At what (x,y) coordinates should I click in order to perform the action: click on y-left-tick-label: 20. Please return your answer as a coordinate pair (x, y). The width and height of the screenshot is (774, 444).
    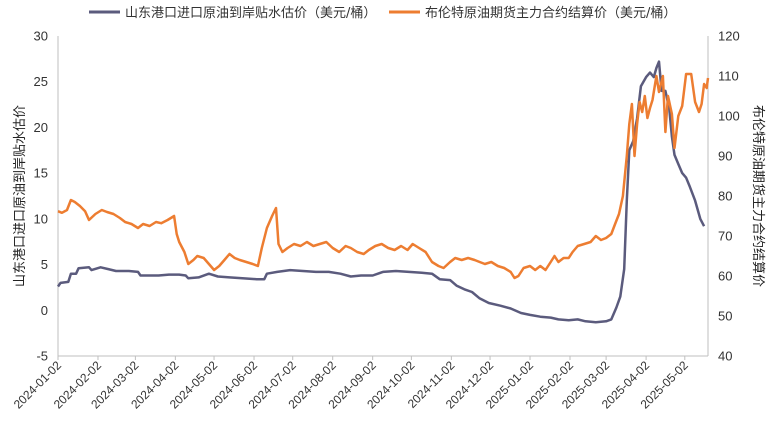
    Looking at the image, I should click on (41, 127).